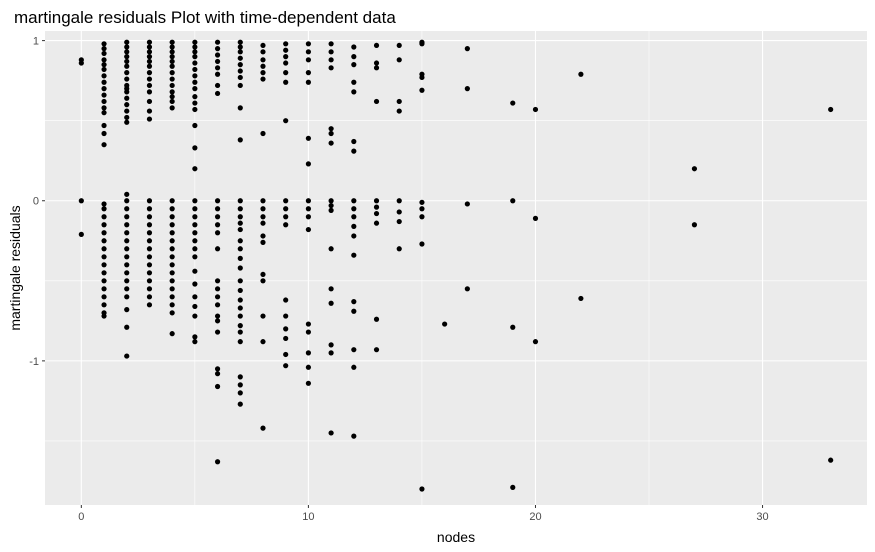 The height and width of the screenshot is (552, 875). I want to click on y-tick-label: 1, so click(36, 42).